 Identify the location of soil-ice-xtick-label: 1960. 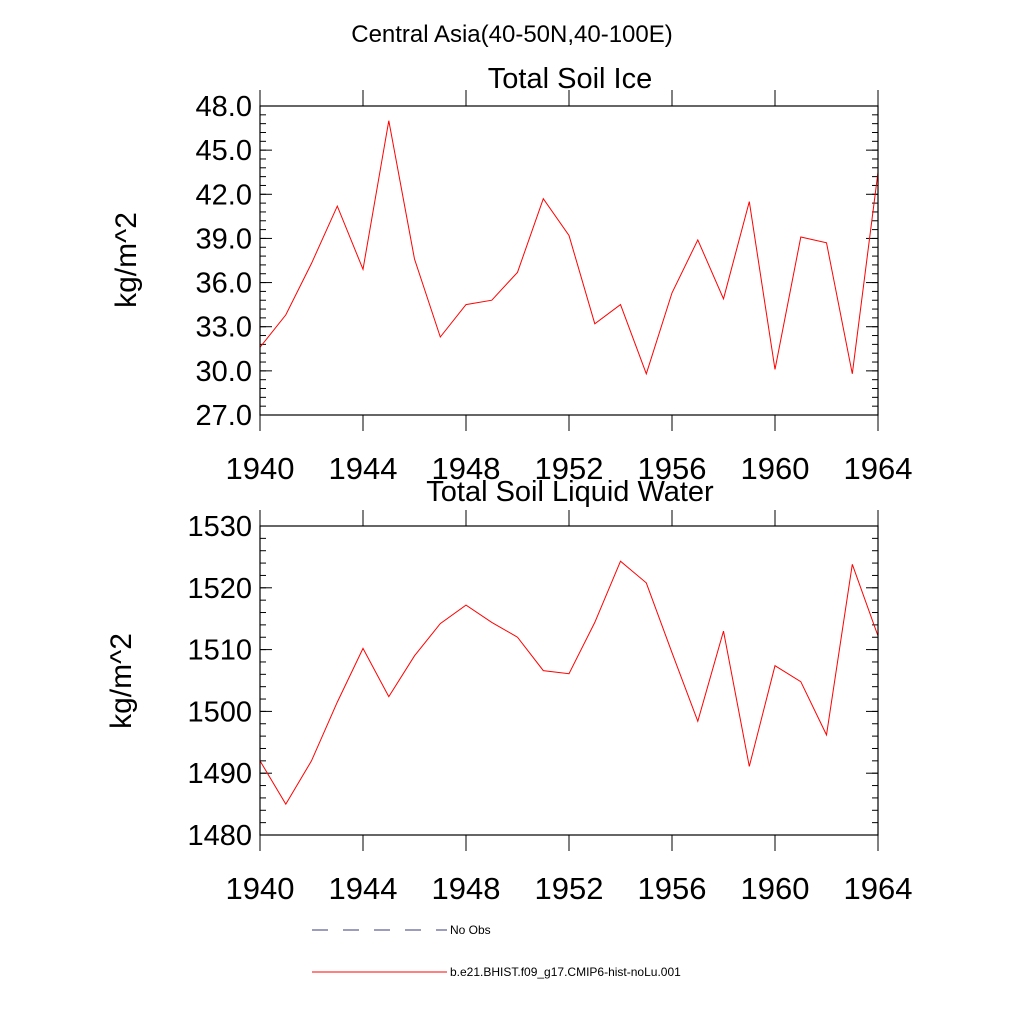
(775, 468).